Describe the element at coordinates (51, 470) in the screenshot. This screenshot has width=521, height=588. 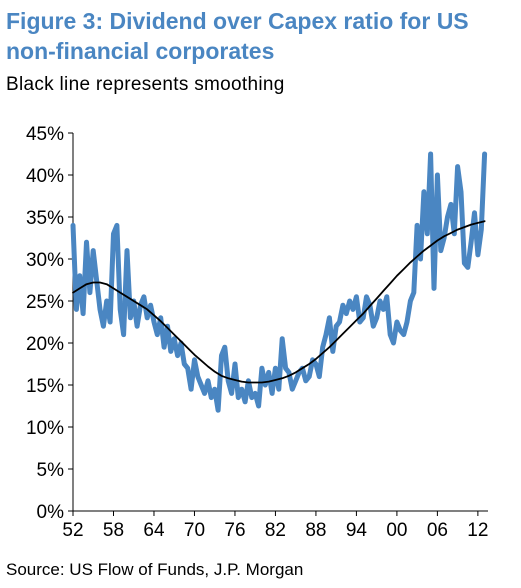
I see `y-tick-label: 5%` at that location.